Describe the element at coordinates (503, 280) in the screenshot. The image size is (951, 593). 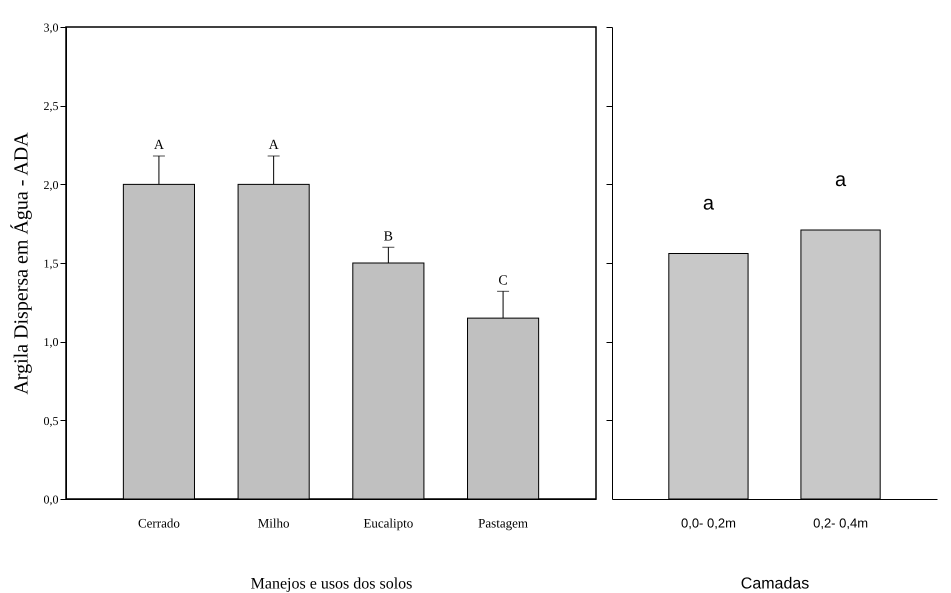
I see `annotation: C` at that location.